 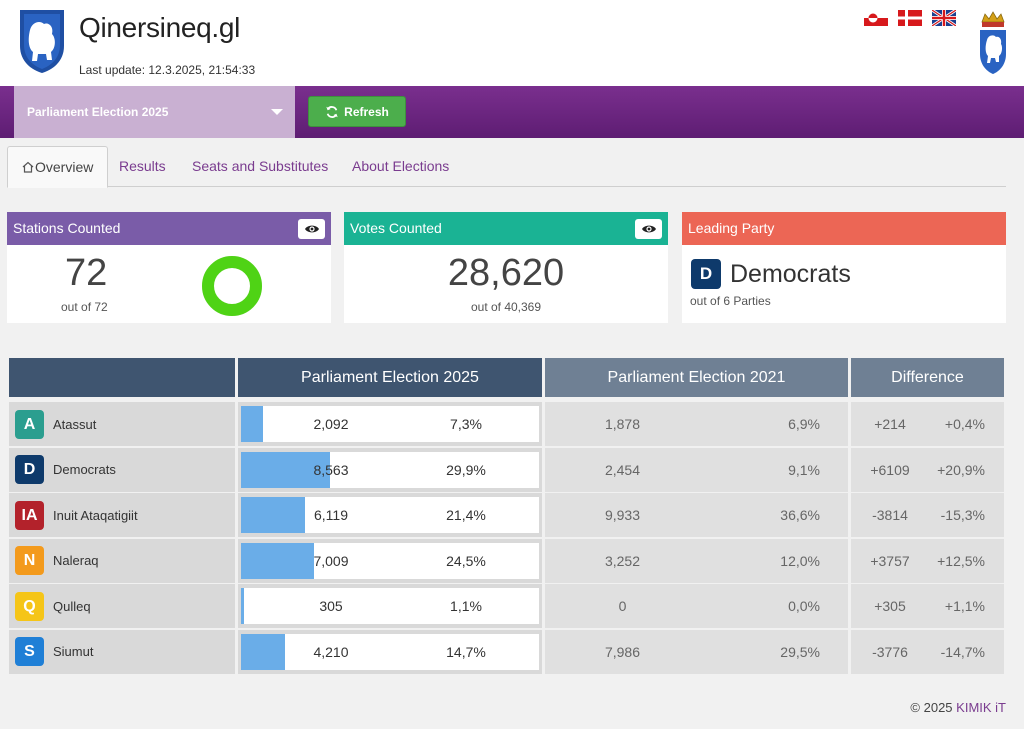 I want to click on kimik-link: KIMIK iT, so click(x=981, y=707).